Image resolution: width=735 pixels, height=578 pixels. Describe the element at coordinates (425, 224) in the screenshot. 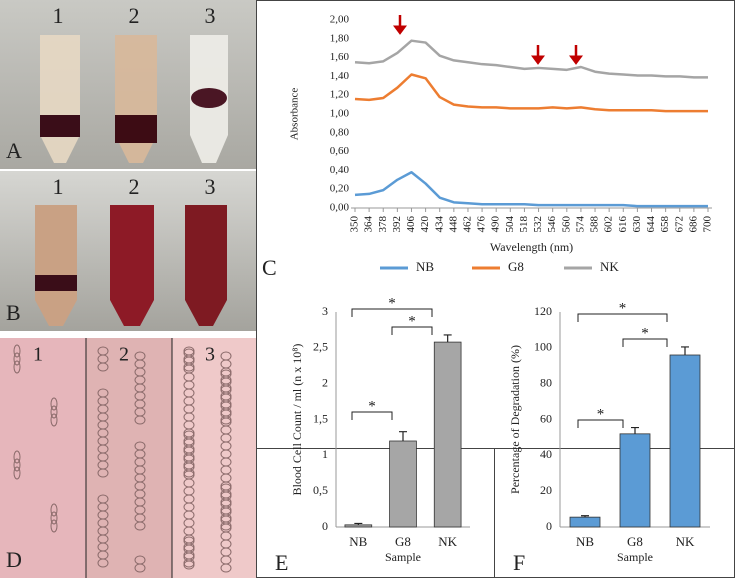

I see `x-tick-label: 420` at that location.